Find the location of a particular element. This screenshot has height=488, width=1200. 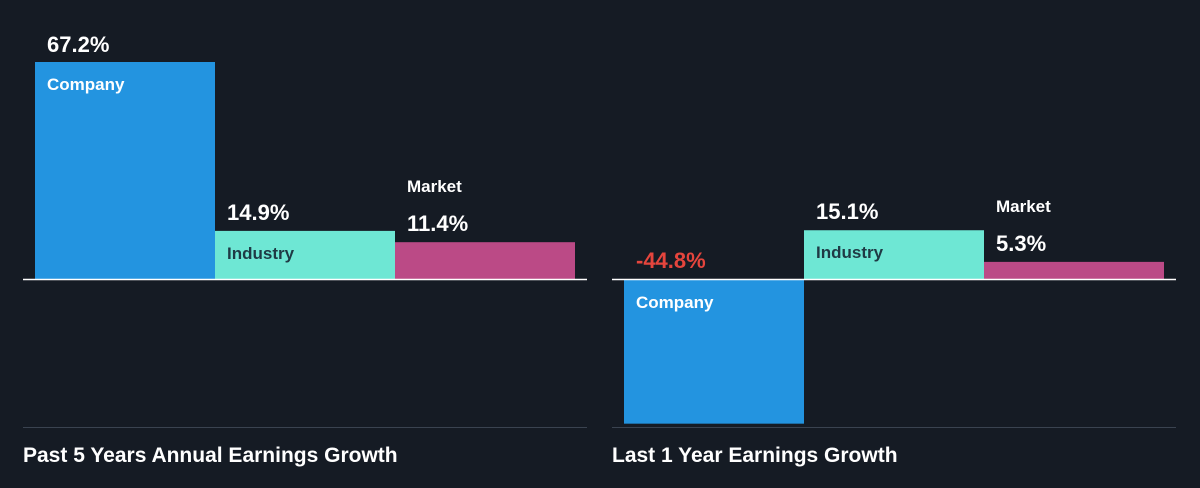

value-label-market: 5.3% is located at coordinates (1021, 243).